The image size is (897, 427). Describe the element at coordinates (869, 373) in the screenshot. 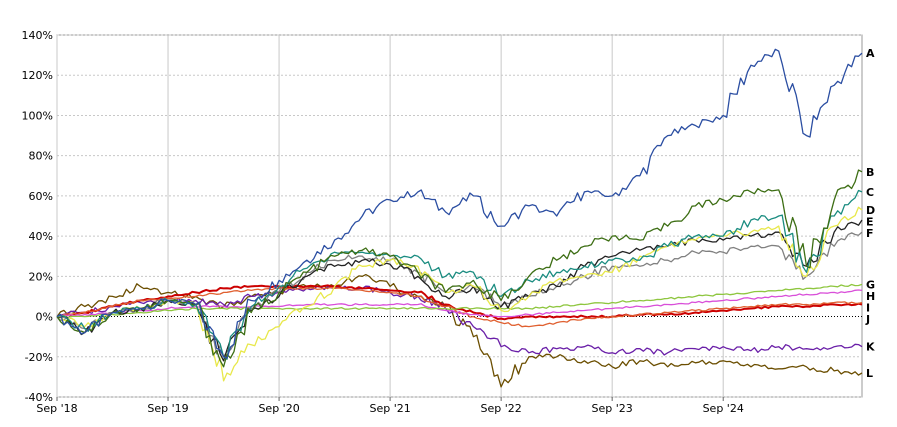

I see `series-label-L: L` at that location.